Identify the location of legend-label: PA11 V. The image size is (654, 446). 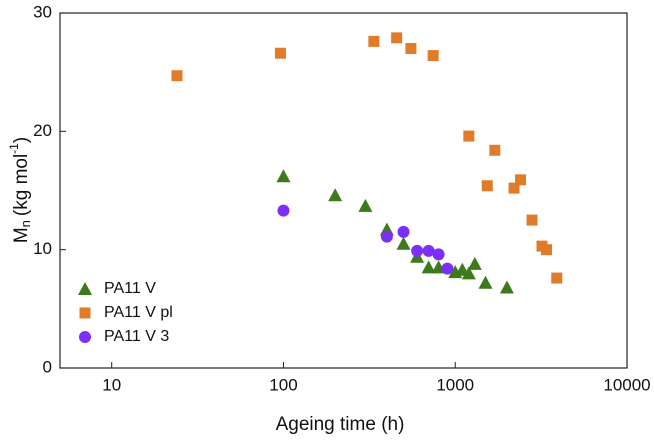
(130, 288).